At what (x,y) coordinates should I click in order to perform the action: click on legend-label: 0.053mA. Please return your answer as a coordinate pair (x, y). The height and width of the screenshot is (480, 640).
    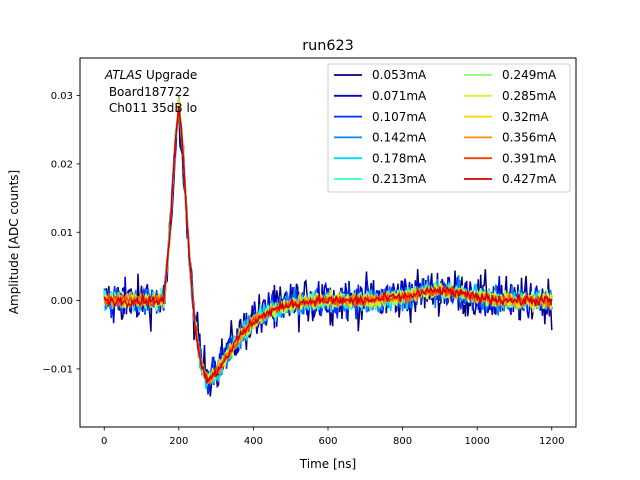
    Looking at the image, I should click on (399, 75).